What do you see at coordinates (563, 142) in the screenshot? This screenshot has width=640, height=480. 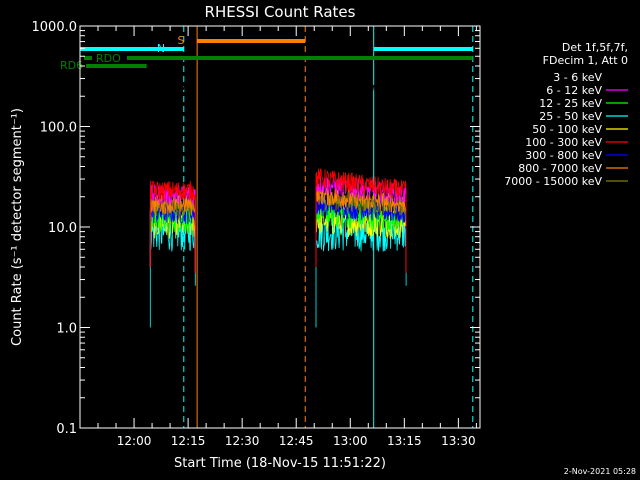 I see `legend-label-6: 100 - 300 keV` at bounding box center [563, 142].